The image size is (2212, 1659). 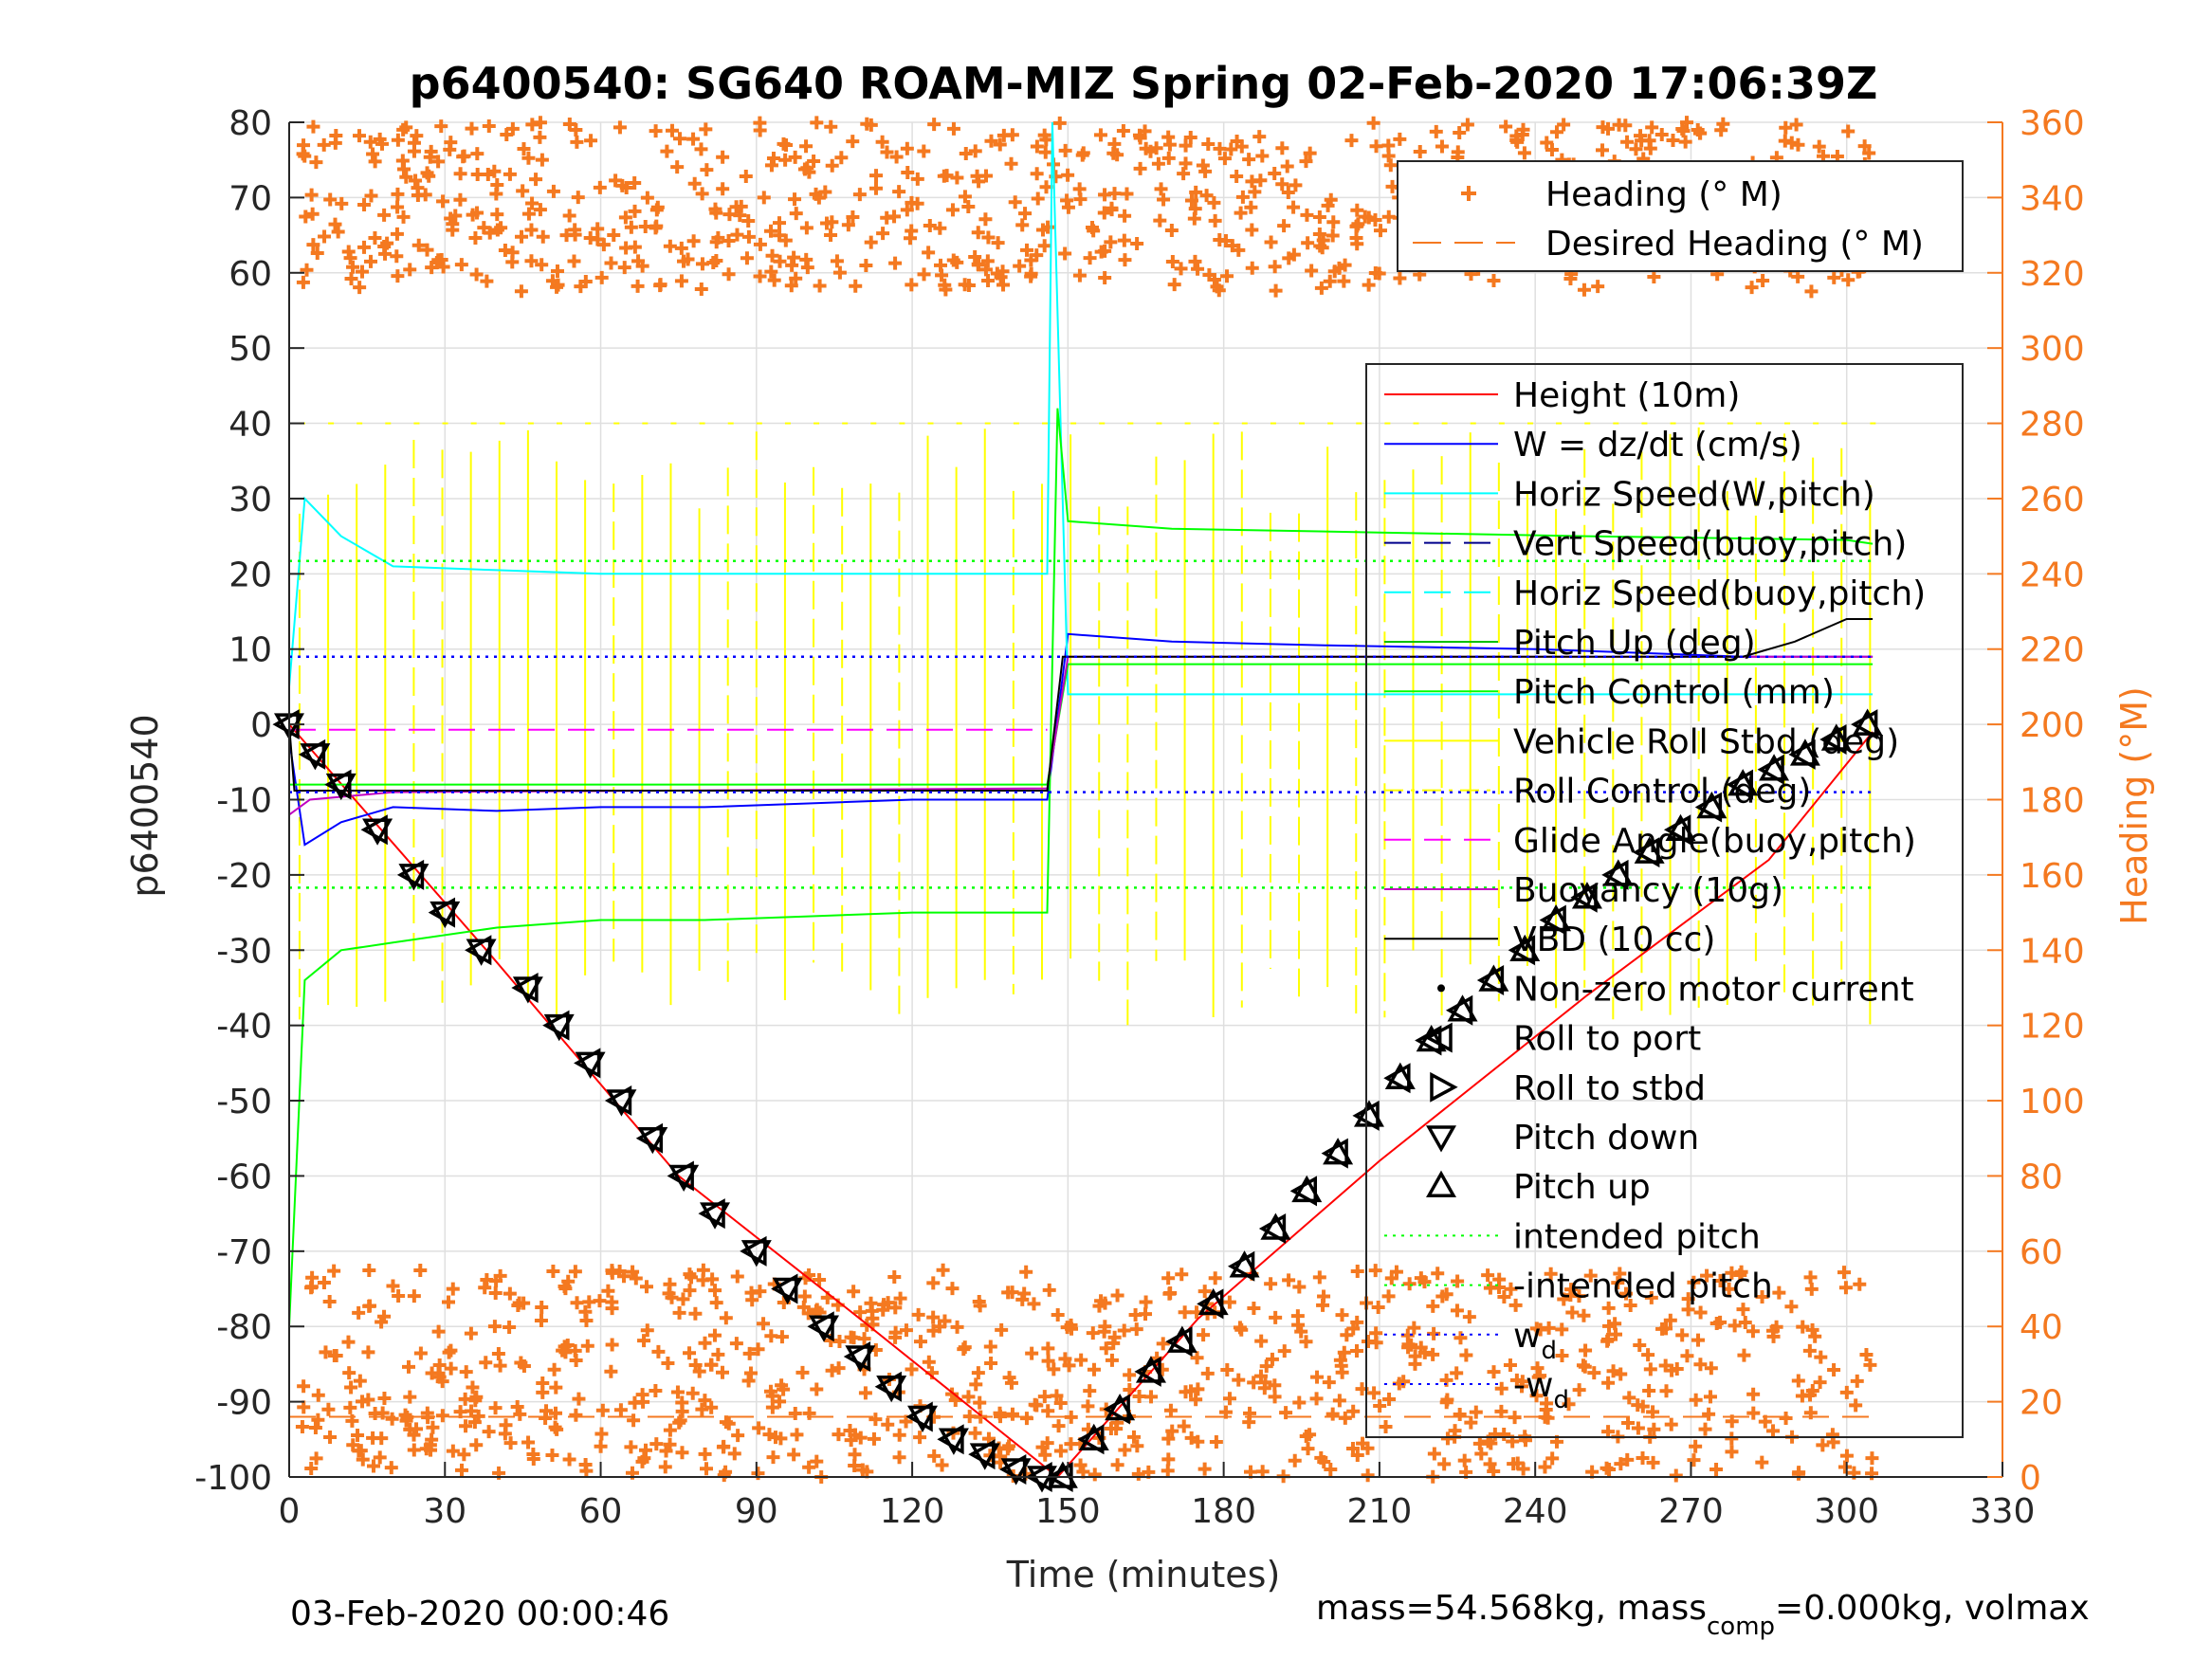 What do you see at coordinates (250, 500) in the screenshot?
I see `y-tick-label: 30` at bounding box center [250, 500].